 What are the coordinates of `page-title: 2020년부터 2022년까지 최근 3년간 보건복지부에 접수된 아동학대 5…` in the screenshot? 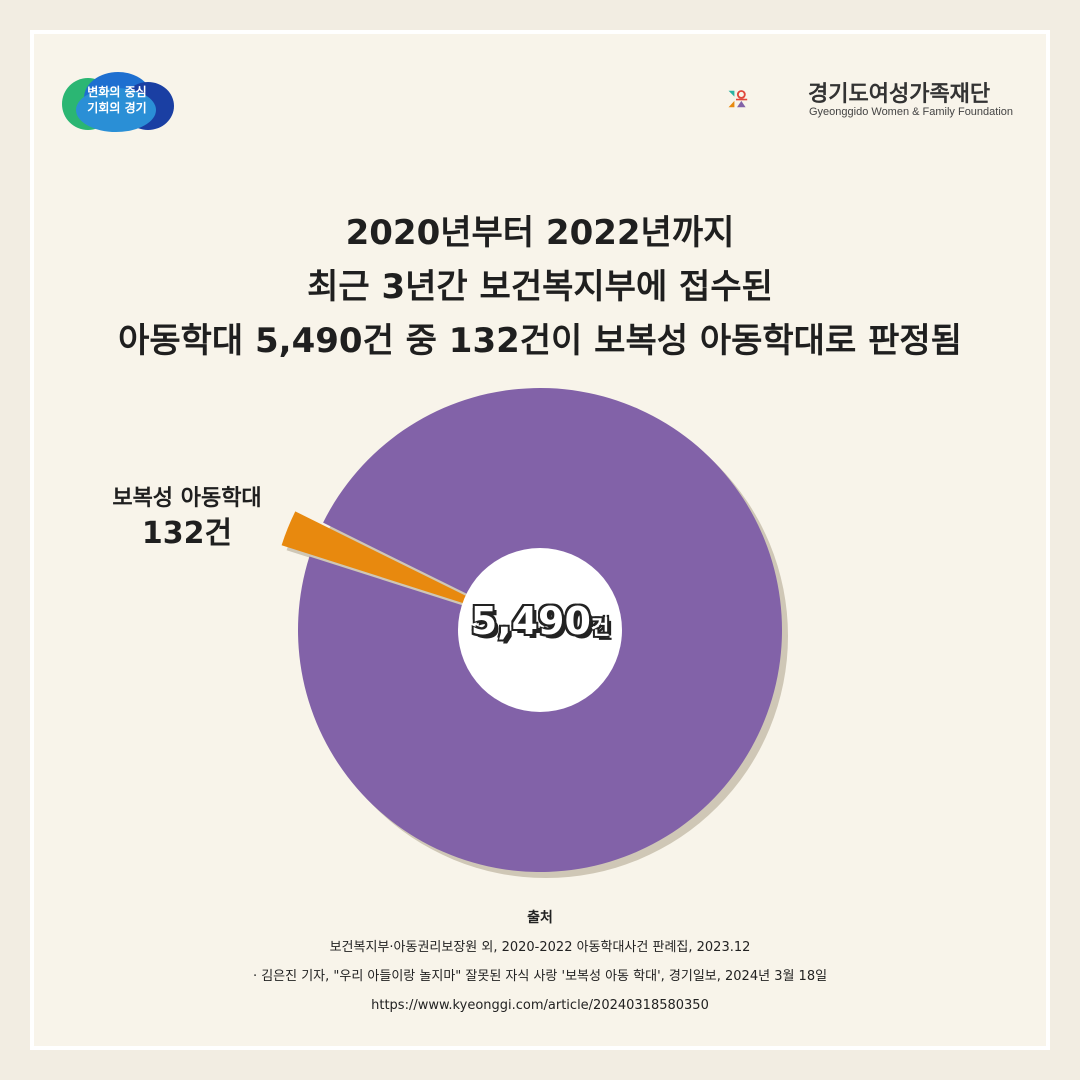 It's located at (540, 287).